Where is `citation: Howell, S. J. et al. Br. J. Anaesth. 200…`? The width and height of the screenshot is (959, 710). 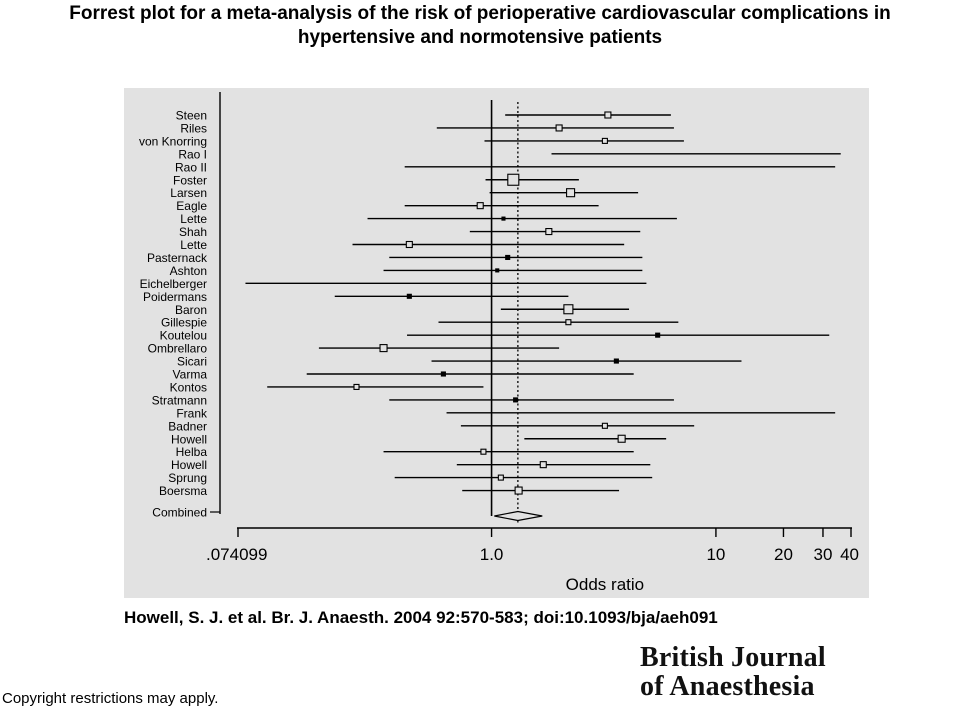
citation: Howell, S. J. et al. Br. J. Anaesth. 200… is located at coordinates (421, 617).